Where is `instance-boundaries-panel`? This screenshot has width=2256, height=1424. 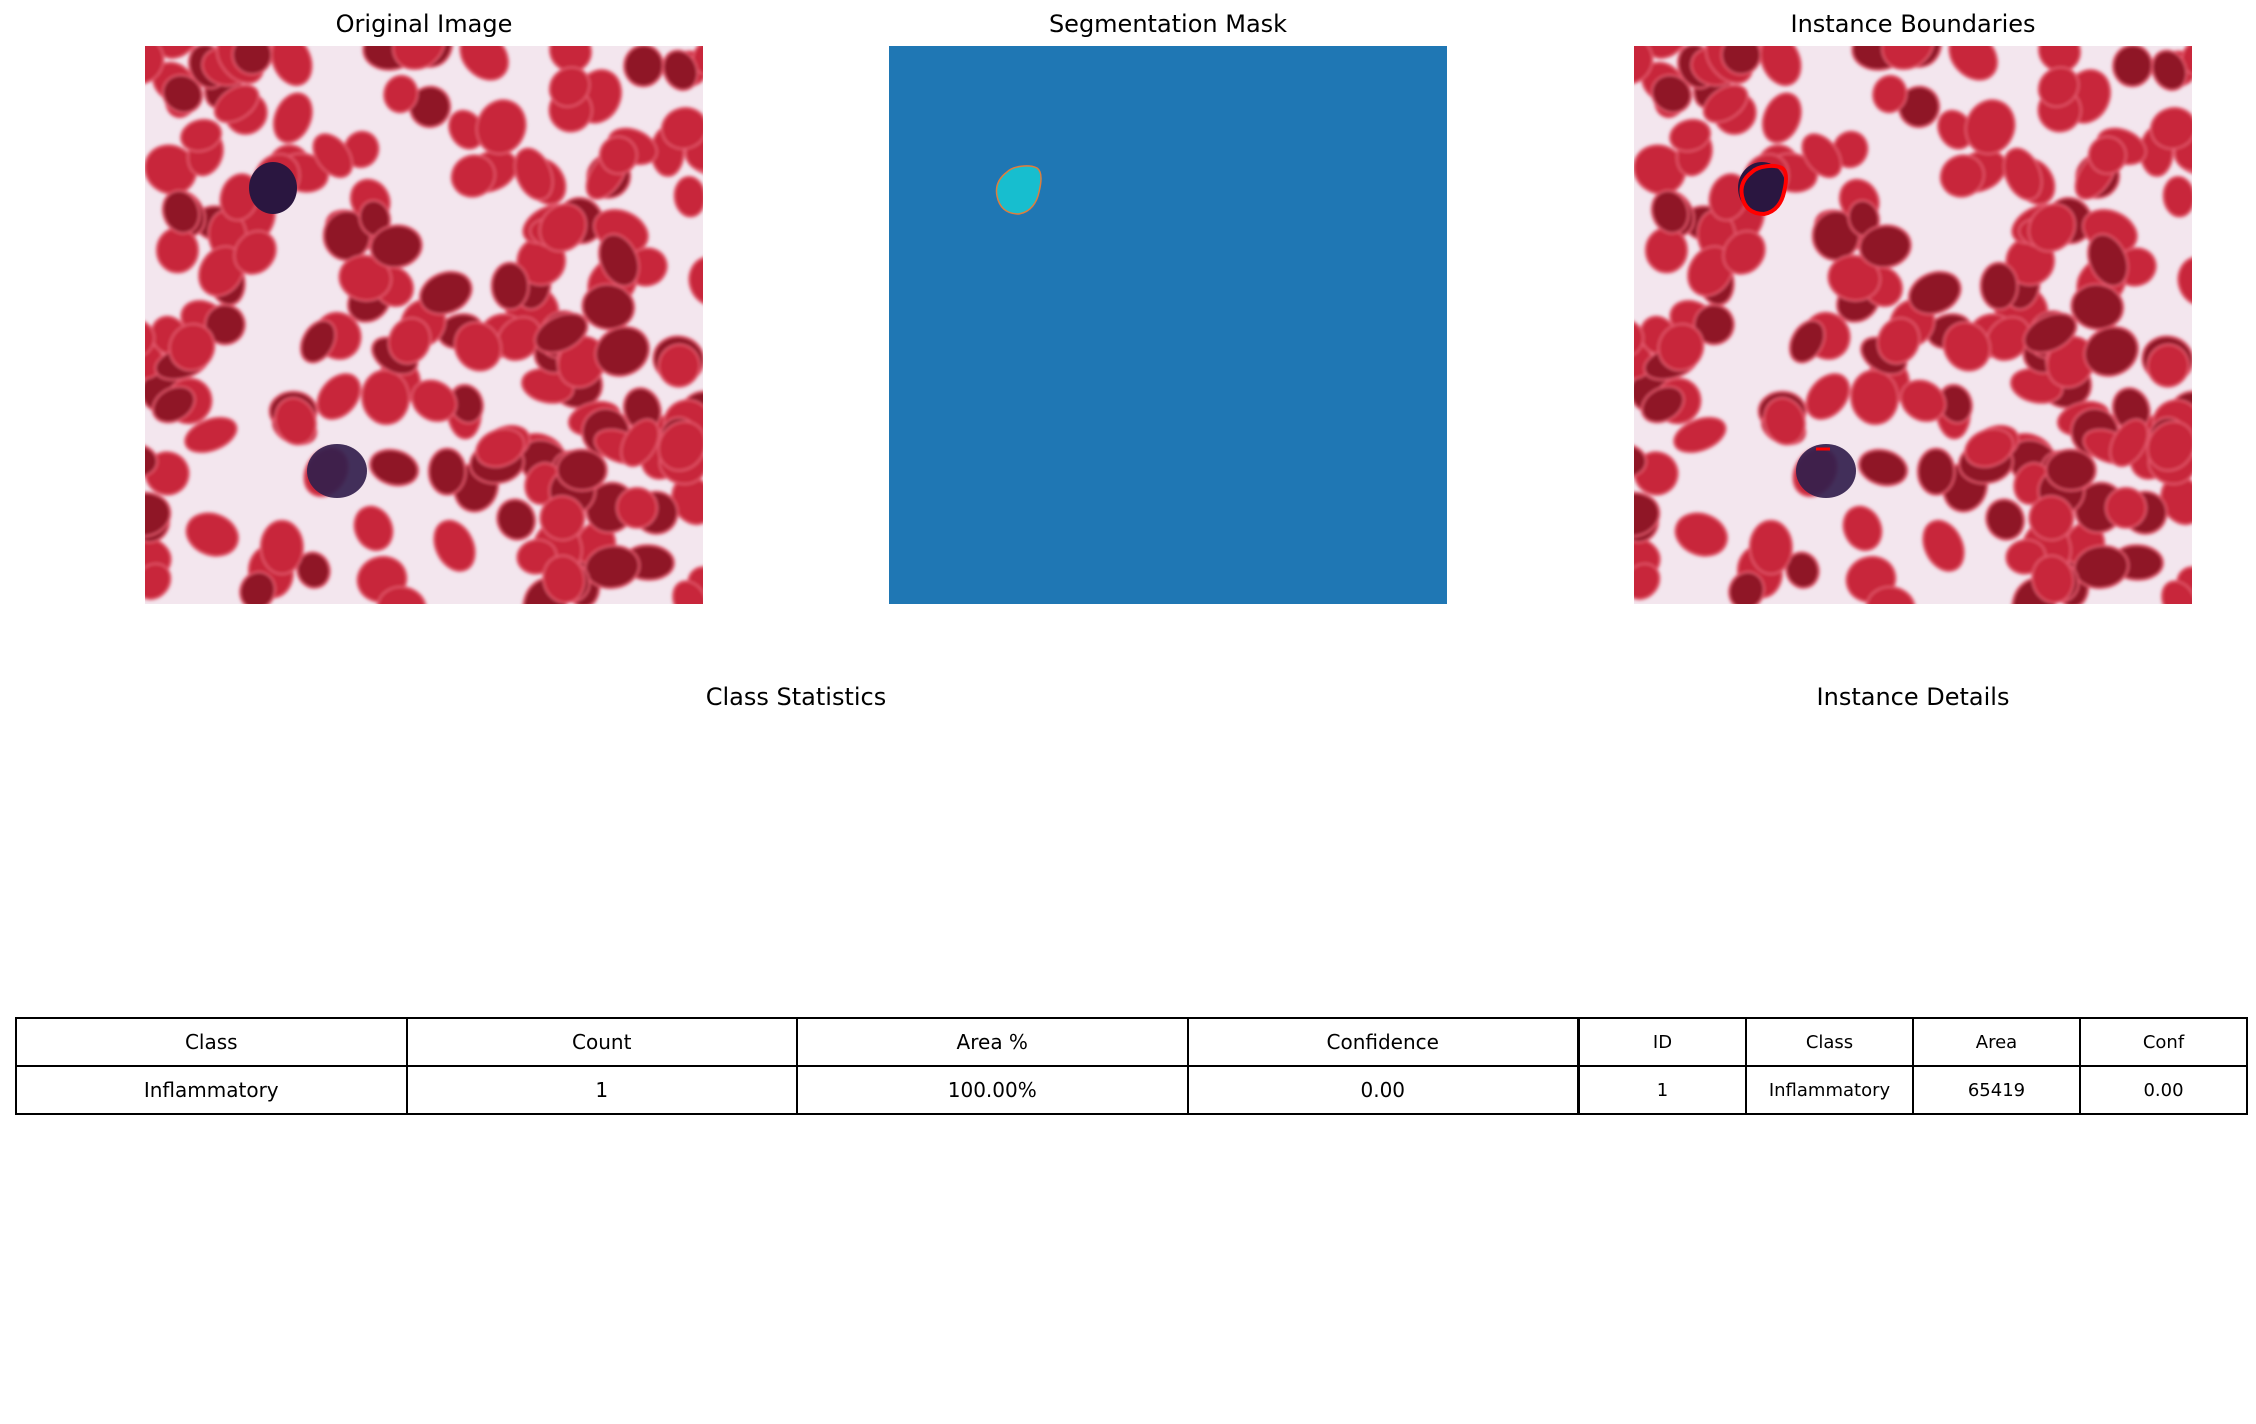
instance-boundaries-panel is located at coordinates (1913, 325).